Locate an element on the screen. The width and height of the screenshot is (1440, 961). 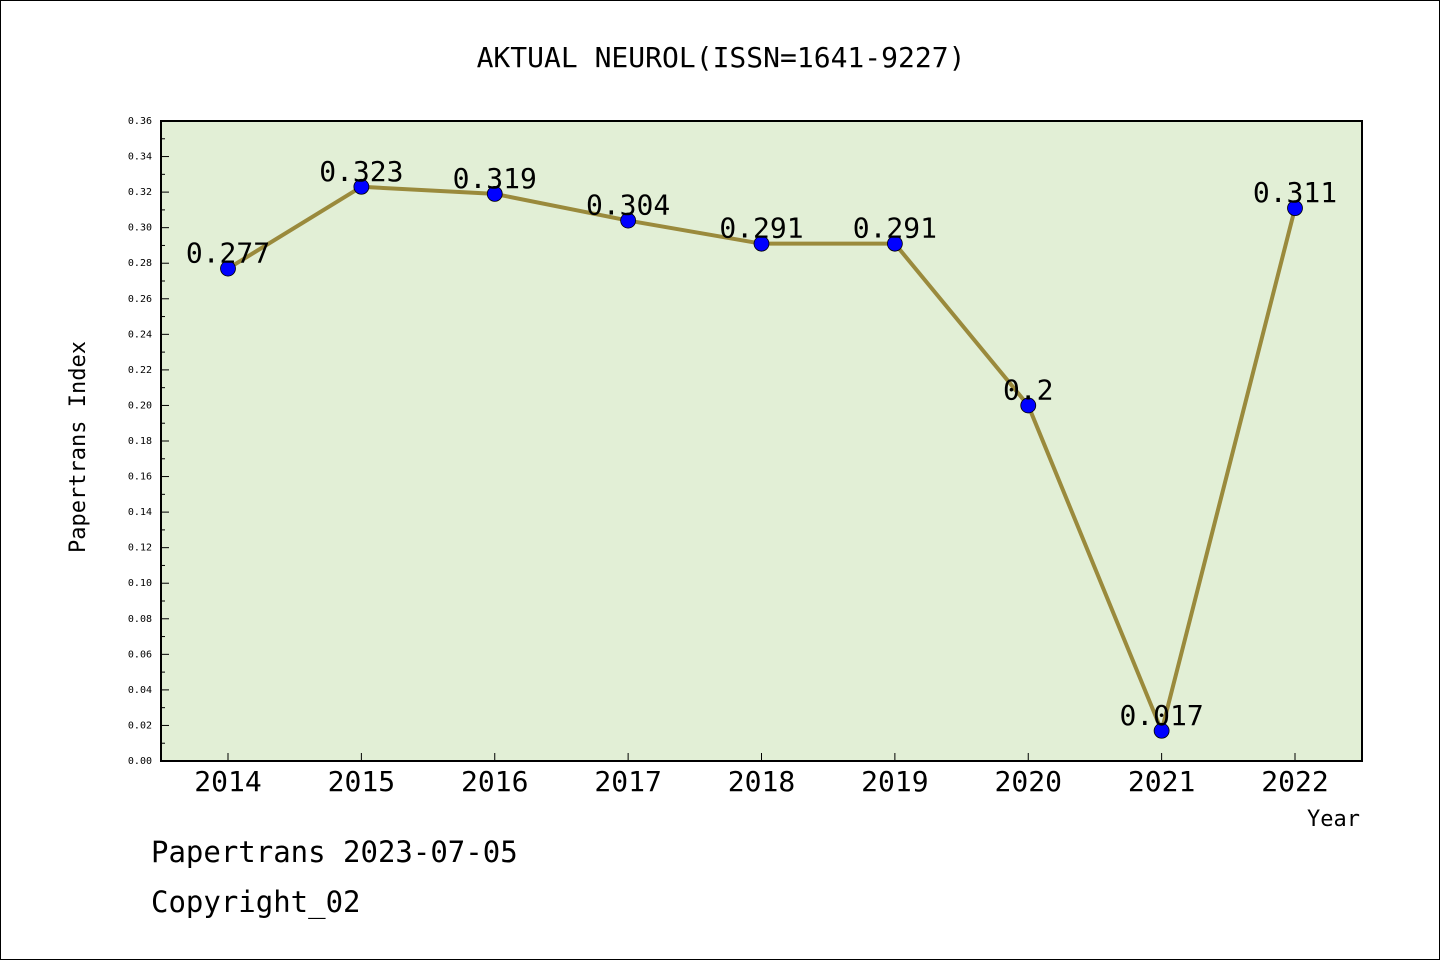
data-label: 0.311 is located at coordinates (1295, 192).